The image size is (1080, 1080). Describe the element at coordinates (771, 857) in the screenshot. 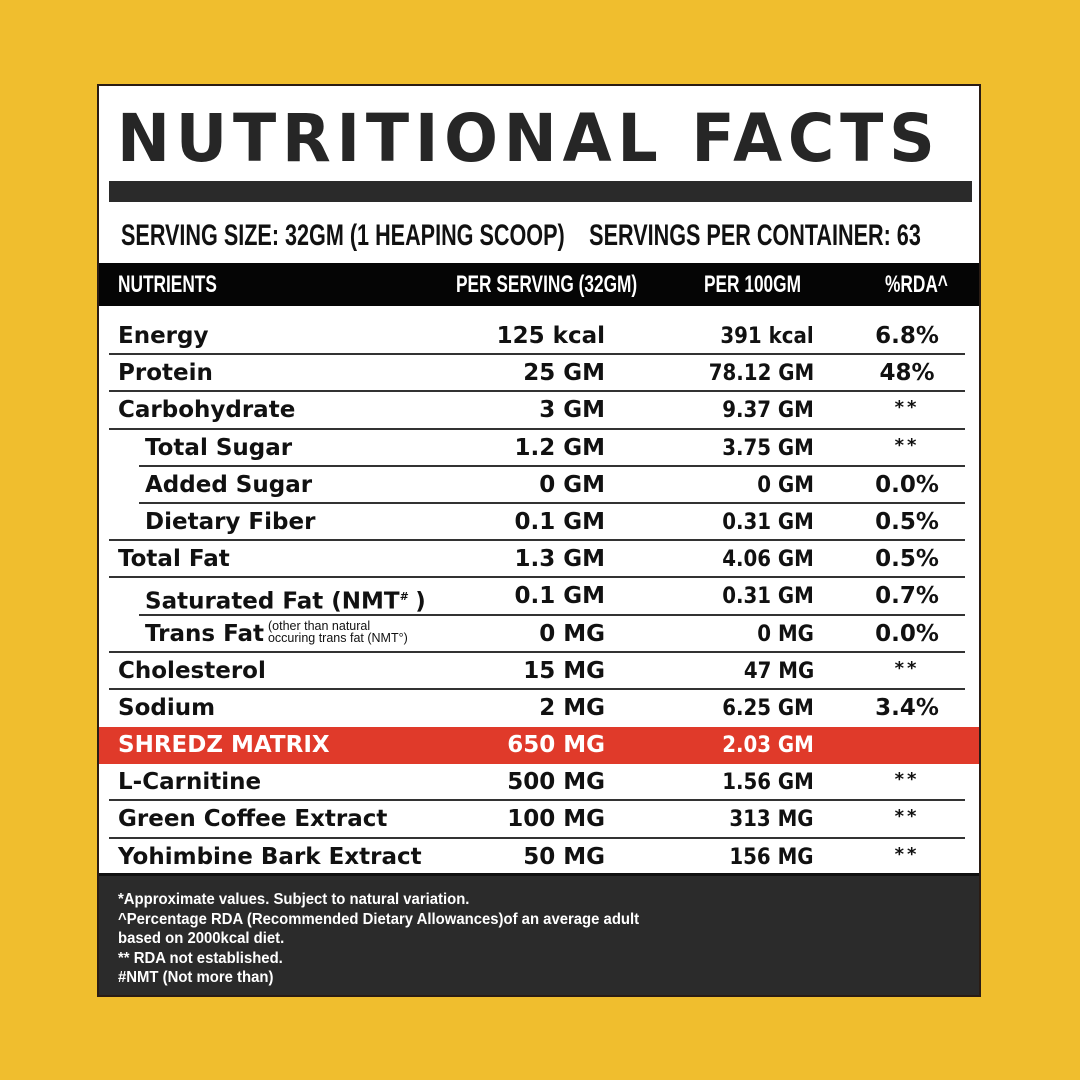

I see `per-100g-value: 156 MG` at that location.